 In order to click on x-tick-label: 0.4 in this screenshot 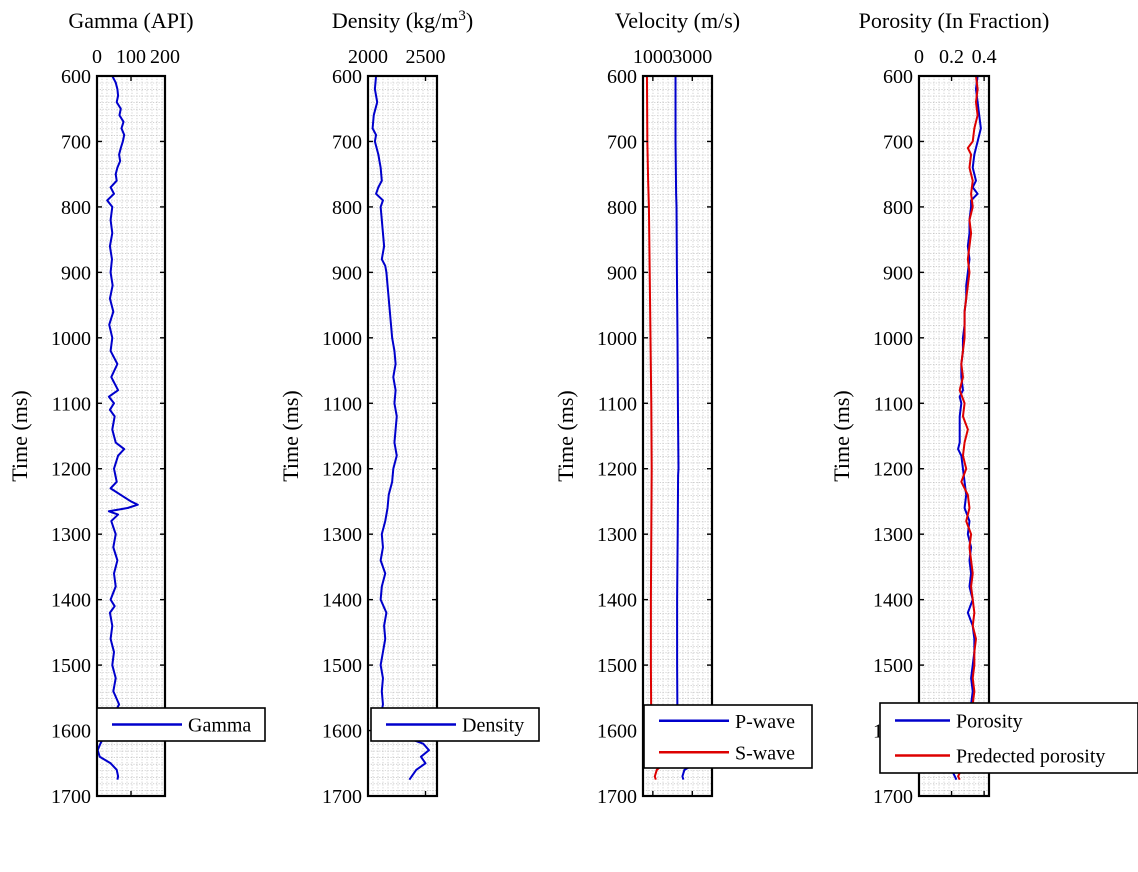, I will do `click(984, 57)`.